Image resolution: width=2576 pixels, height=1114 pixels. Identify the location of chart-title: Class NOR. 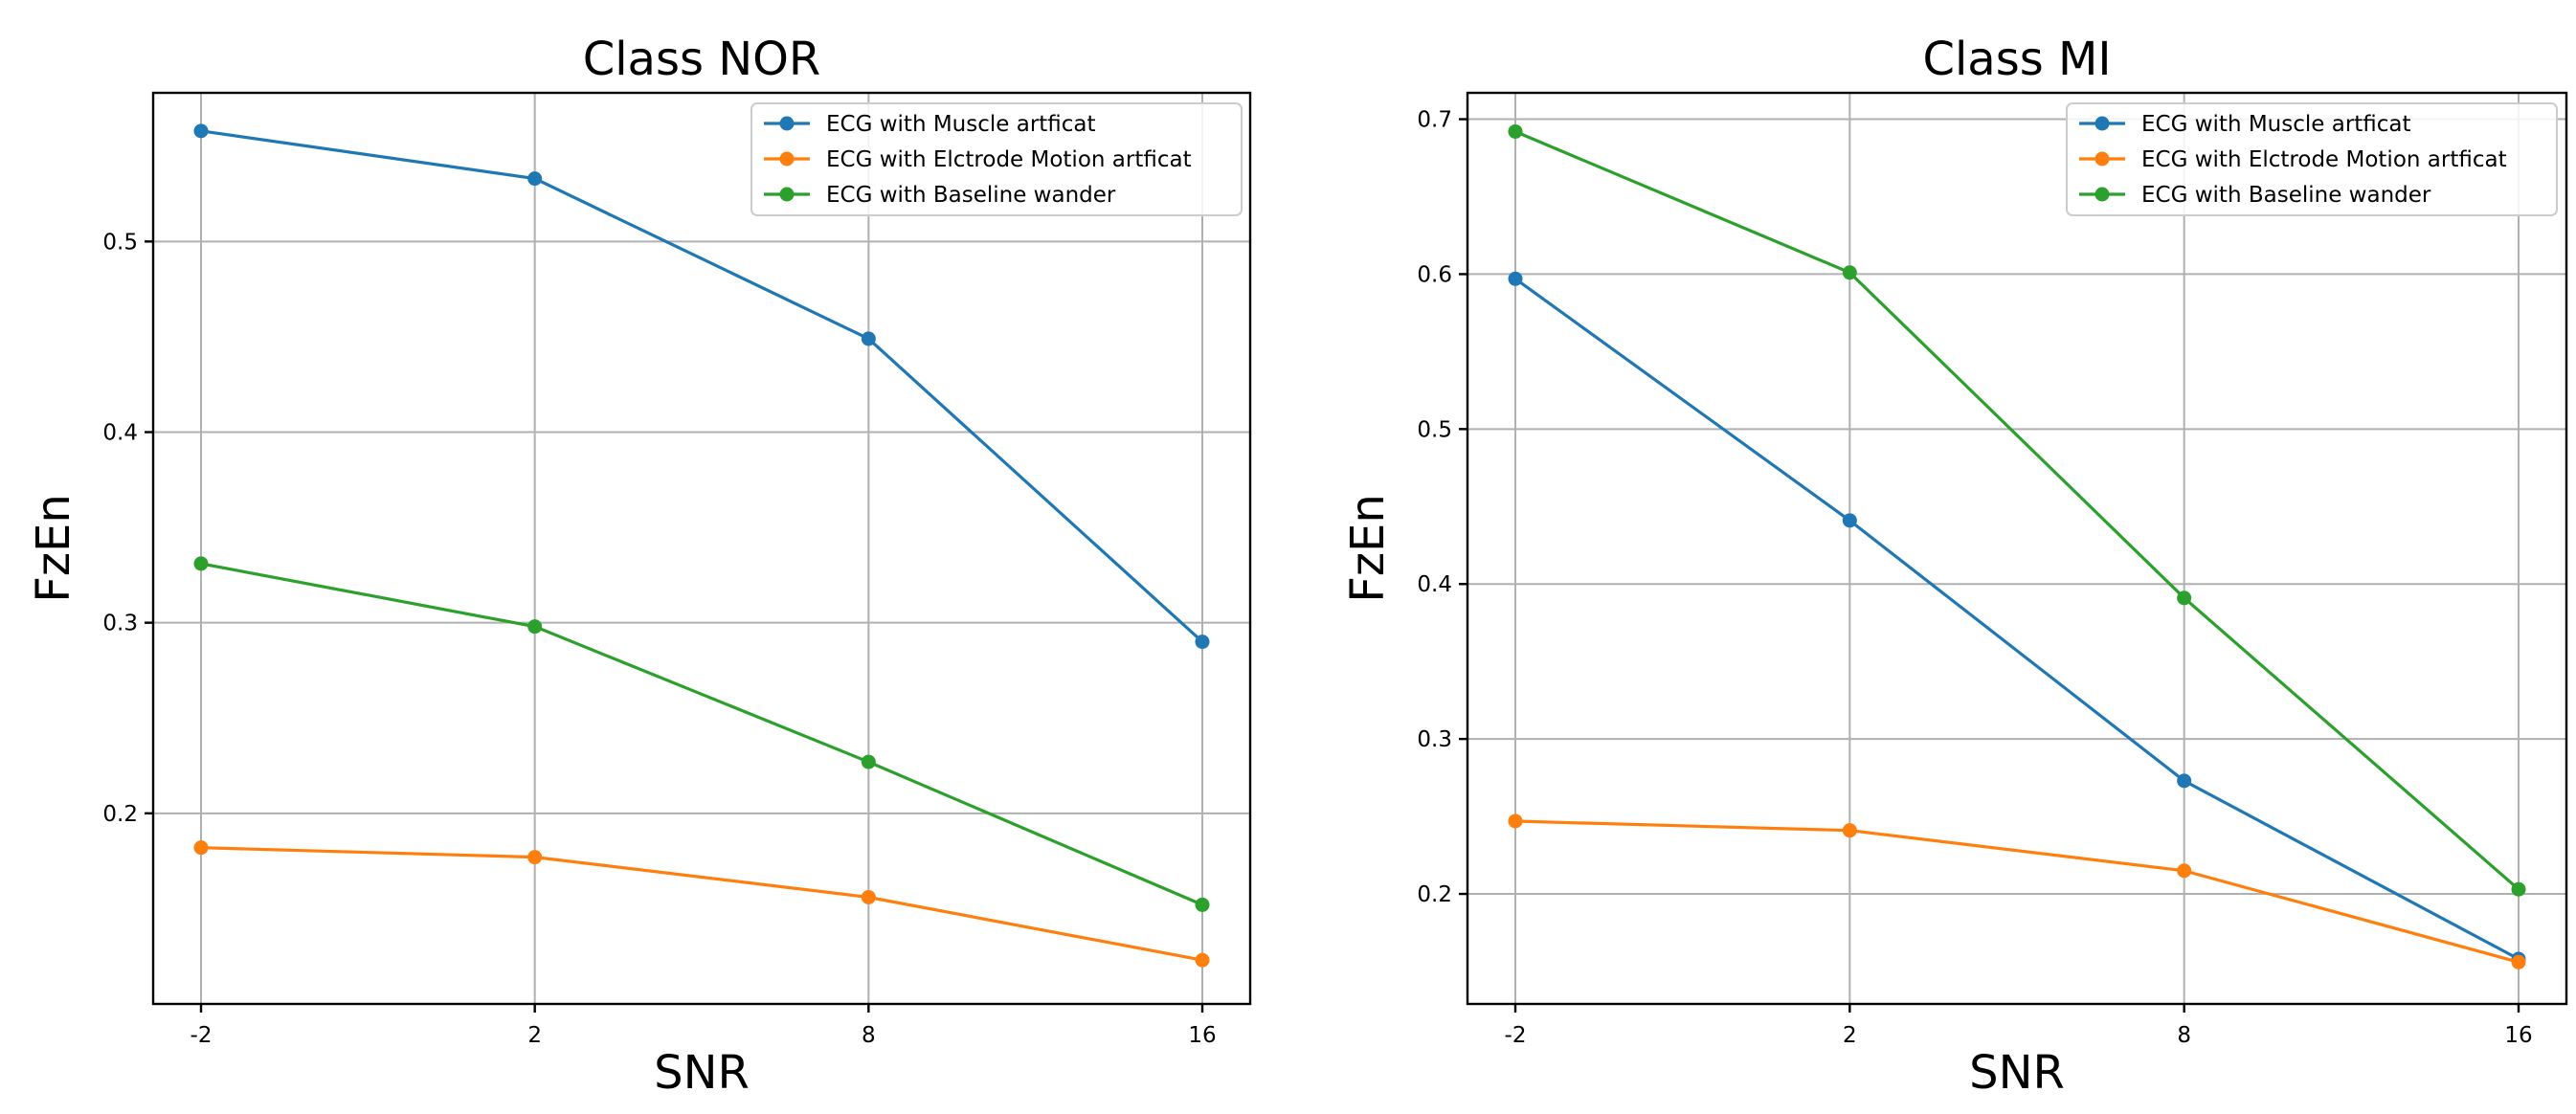
(702, 60).